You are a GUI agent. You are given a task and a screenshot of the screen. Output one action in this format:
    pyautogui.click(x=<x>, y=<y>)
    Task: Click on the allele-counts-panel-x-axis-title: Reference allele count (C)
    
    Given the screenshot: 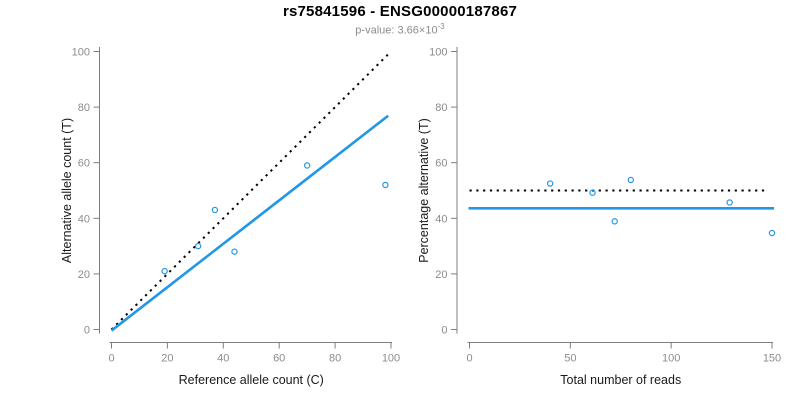 What is the action you would take?
    pyautogui.click(x=251, y=380)
    